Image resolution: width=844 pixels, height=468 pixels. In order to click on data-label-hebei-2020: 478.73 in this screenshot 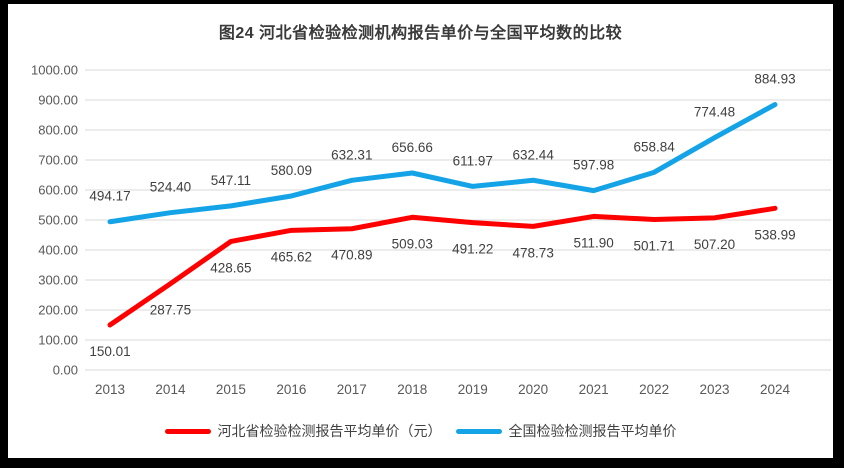, I will do `click(533, 252)`.